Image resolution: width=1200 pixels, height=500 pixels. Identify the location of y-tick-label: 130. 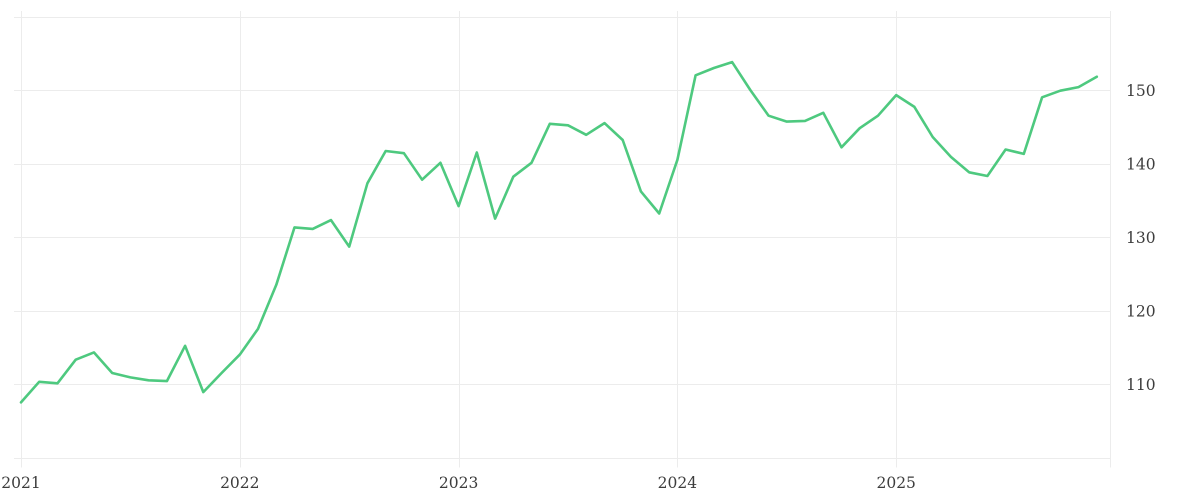
(1141, 238).